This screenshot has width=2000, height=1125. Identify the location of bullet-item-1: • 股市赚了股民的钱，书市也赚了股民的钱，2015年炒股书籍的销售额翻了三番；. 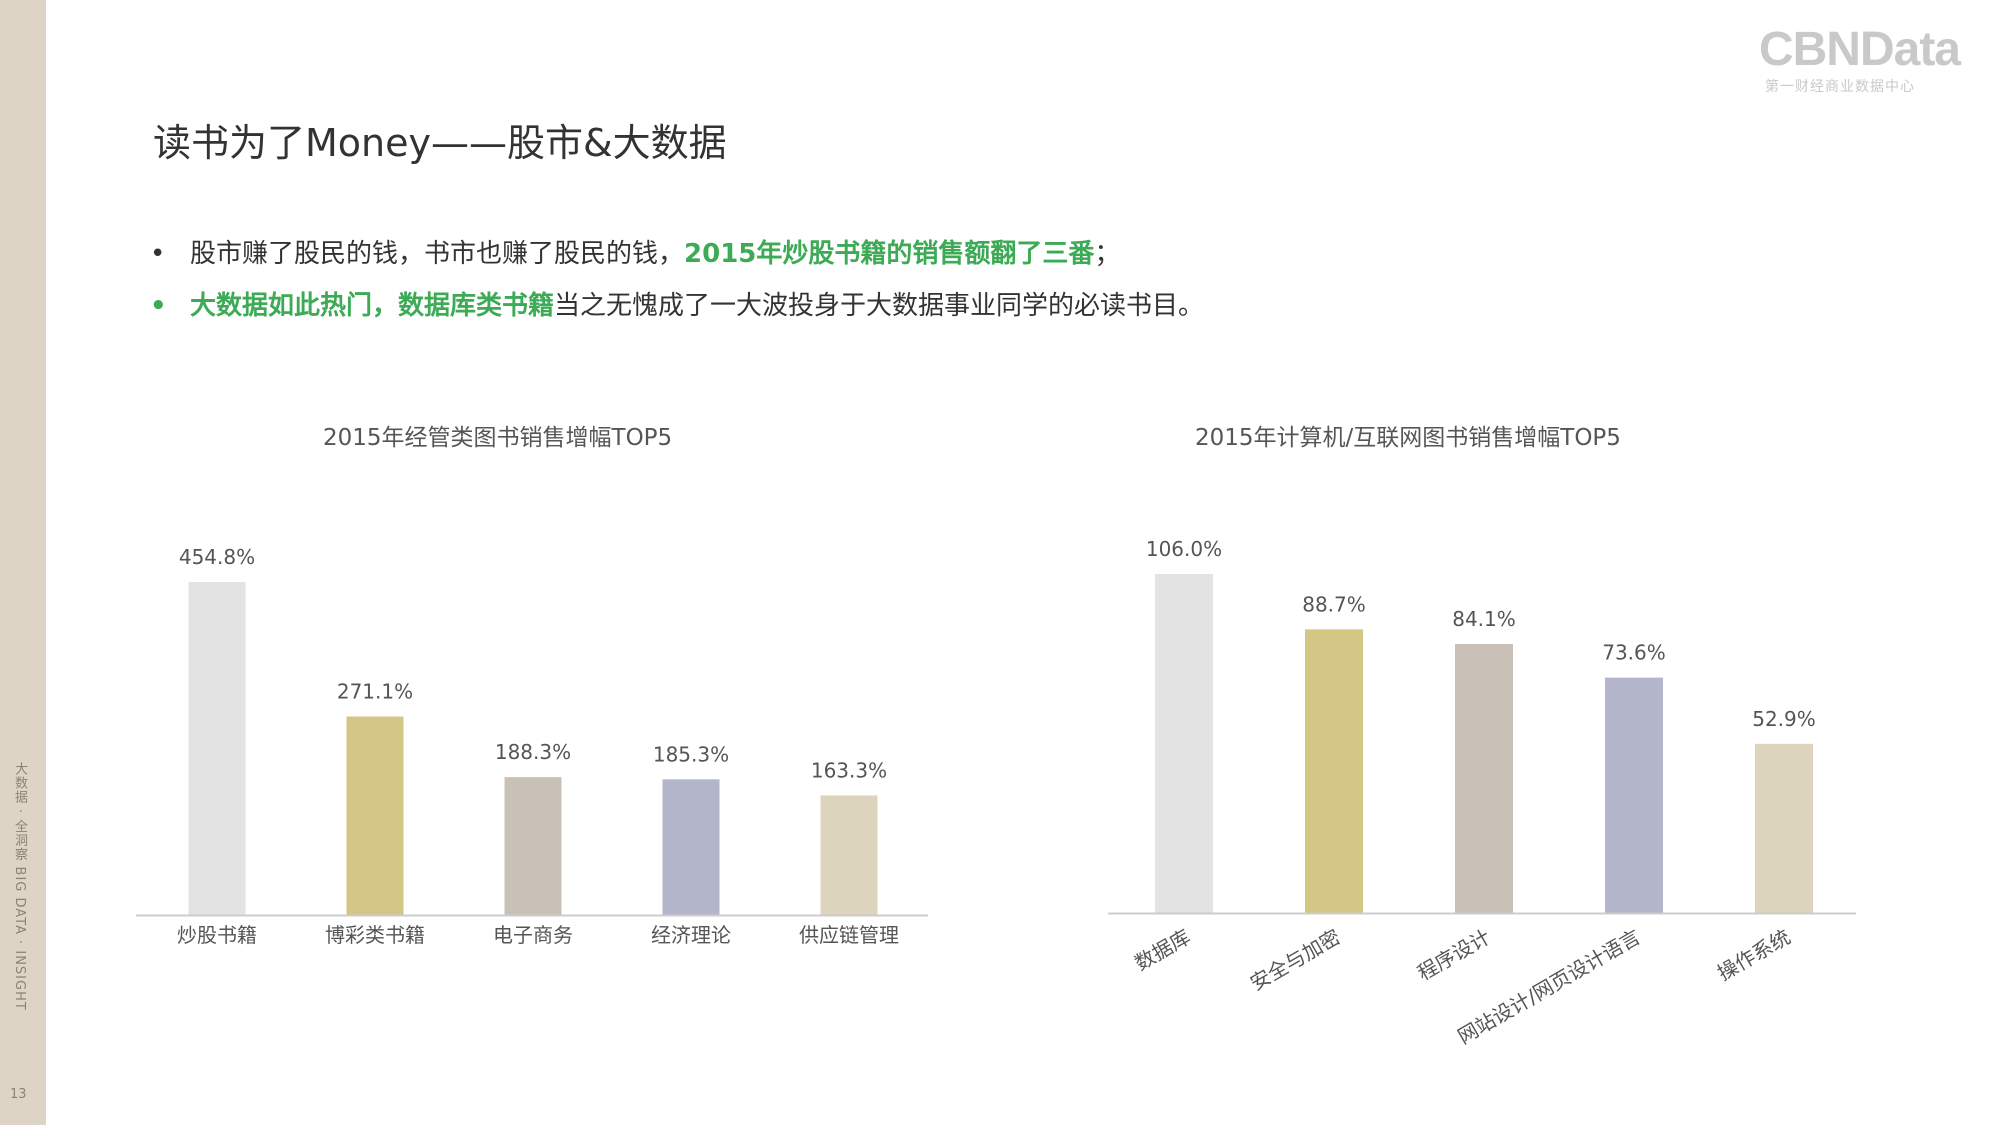
(677, 254).